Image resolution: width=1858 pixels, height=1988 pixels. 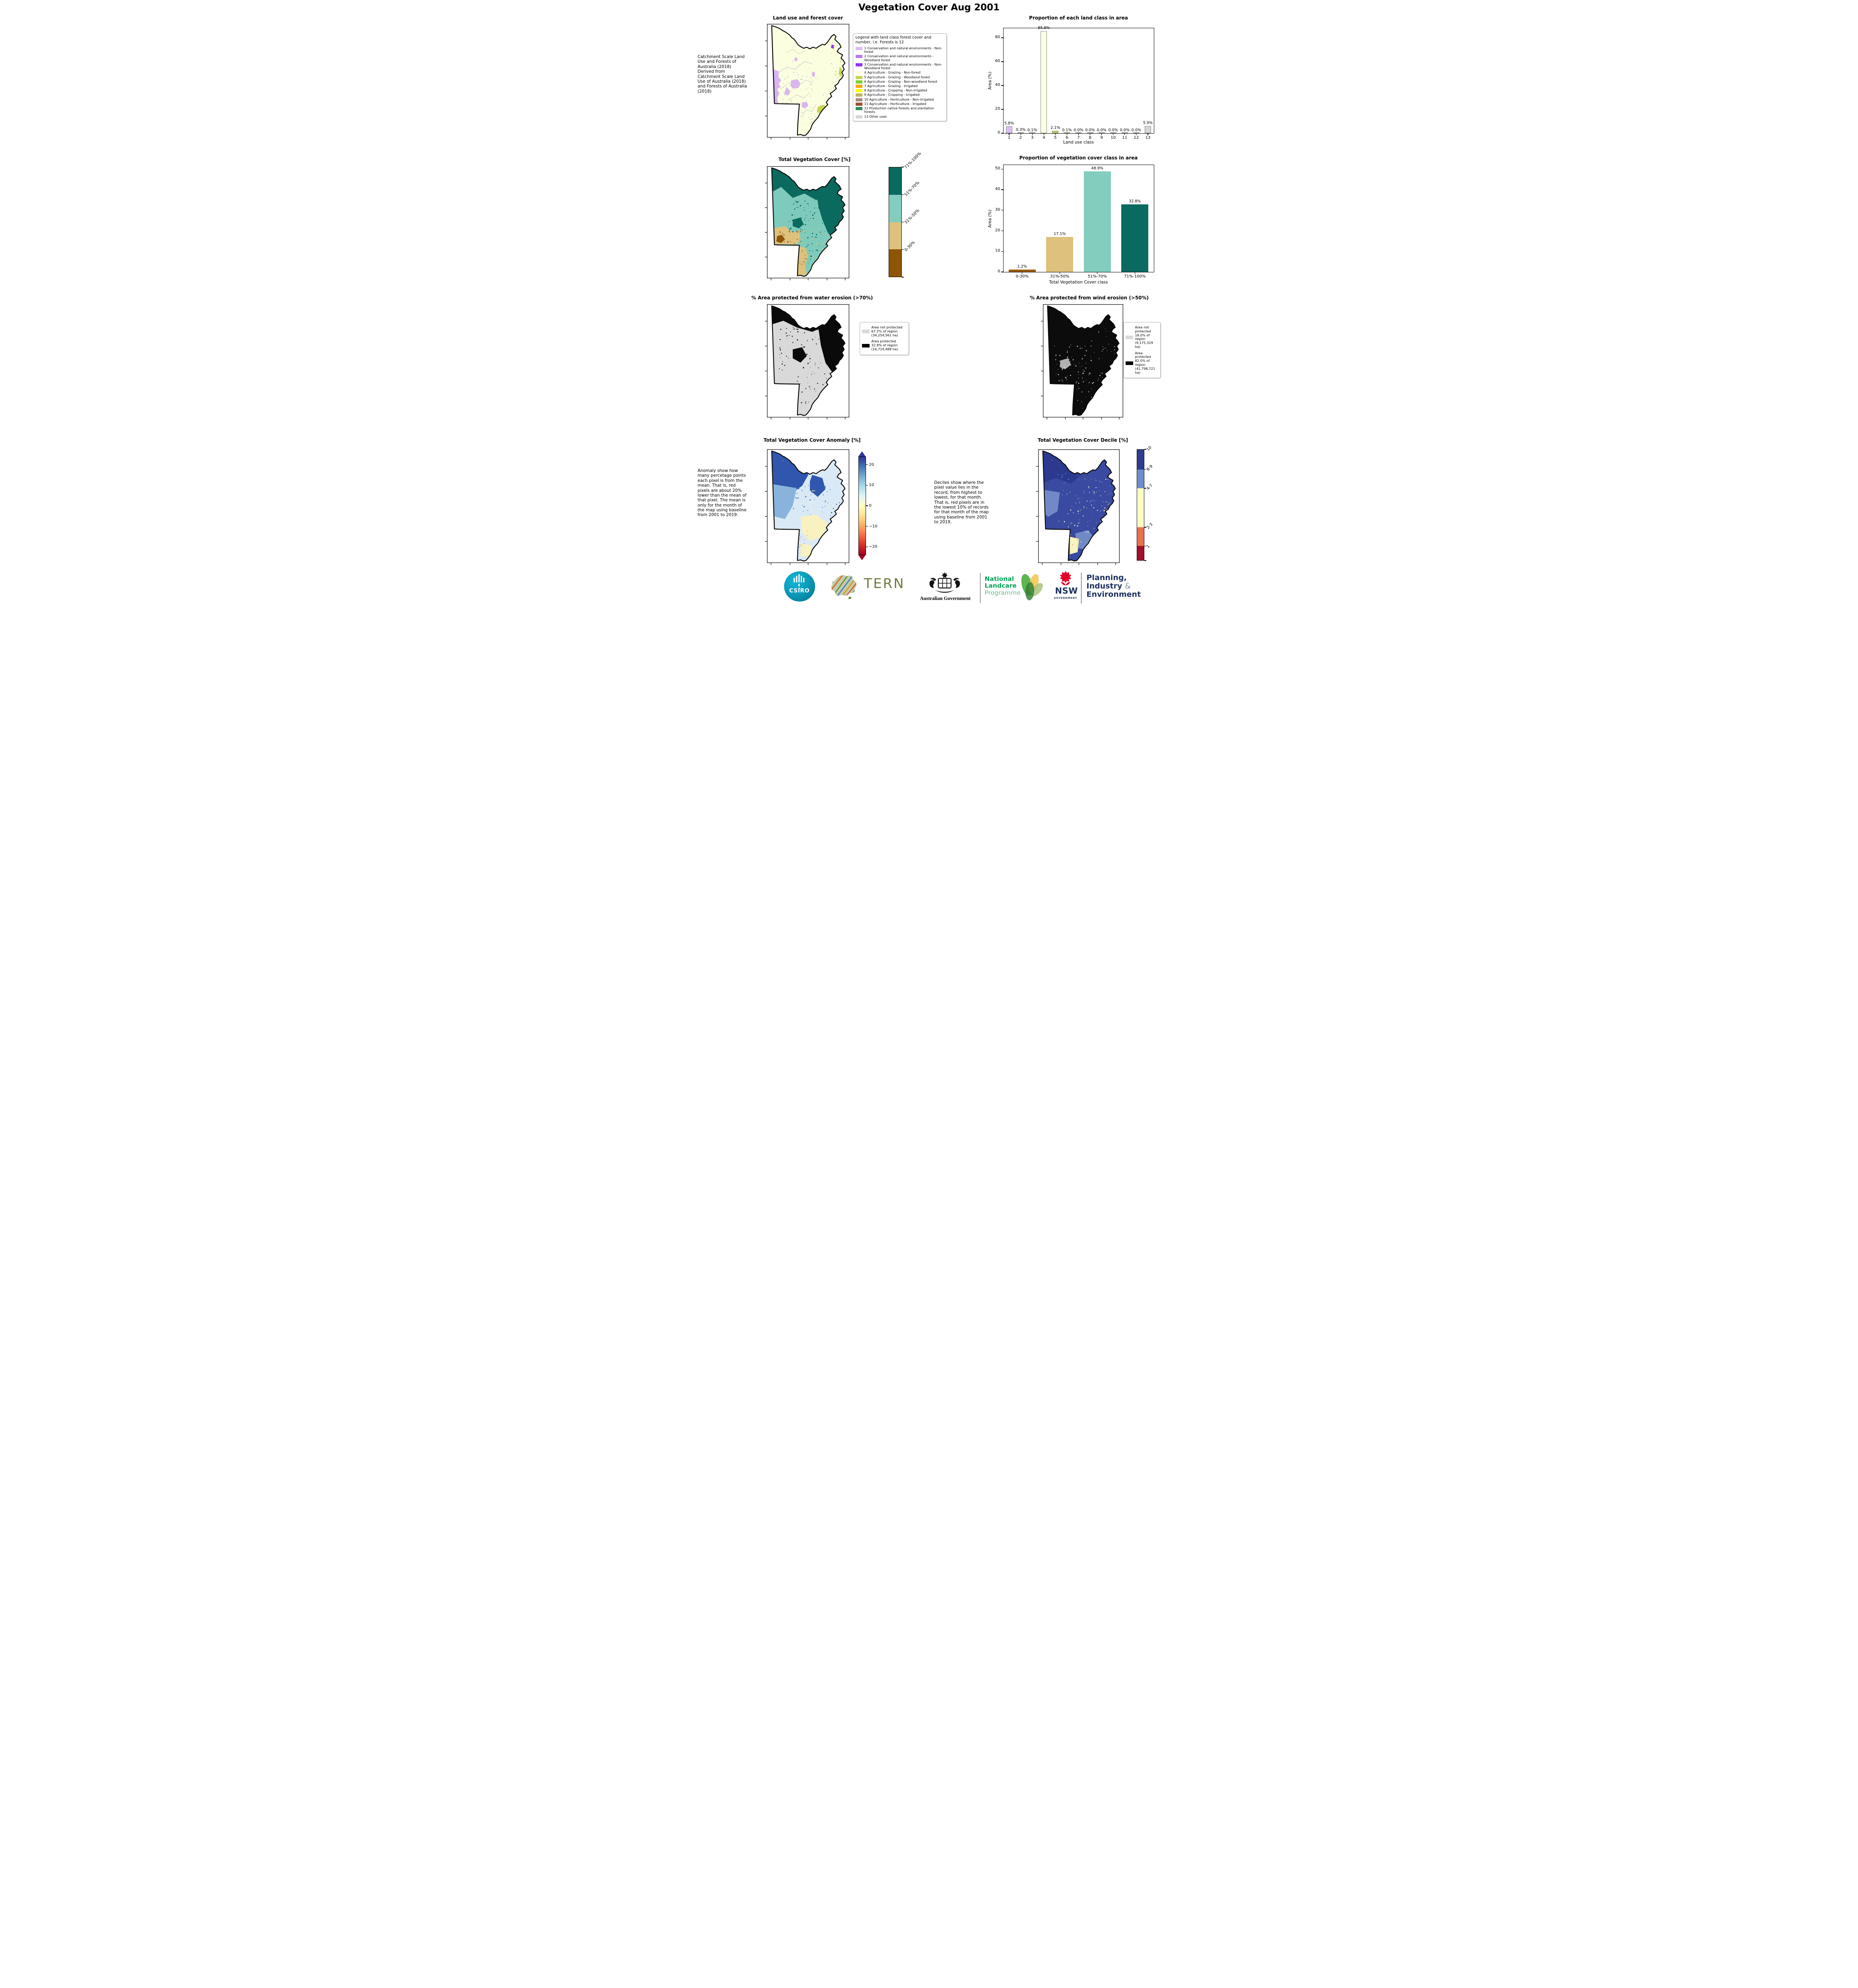 What do you see at coordinates (1148, 138) in the screenshot?
I see `x-tick-label: 13` at bounding box center [1148, 138].